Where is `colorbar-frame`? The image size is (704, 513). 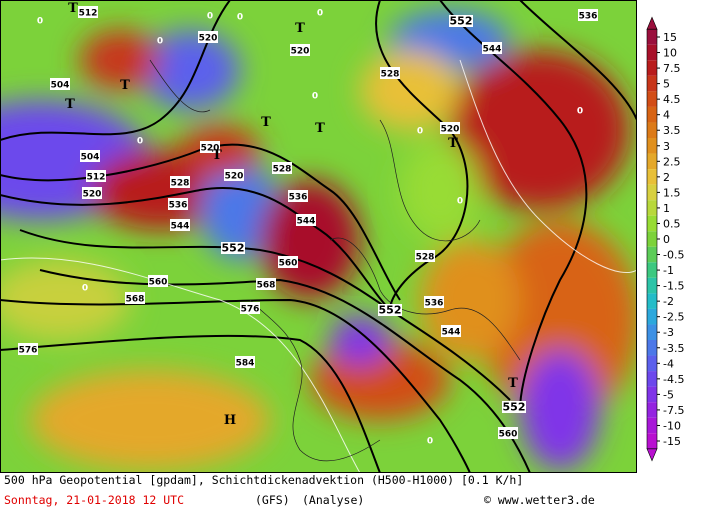 colorbar-frame is located at coordinates (652, 239).